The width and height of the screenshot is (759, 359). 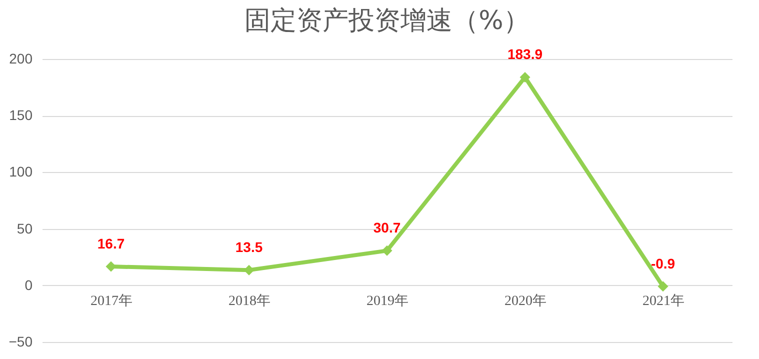 What do you see at coordinates (111, 300) in the screenshot?
I see `x-tick-label: 2017年` at bounding box center [111, 300].